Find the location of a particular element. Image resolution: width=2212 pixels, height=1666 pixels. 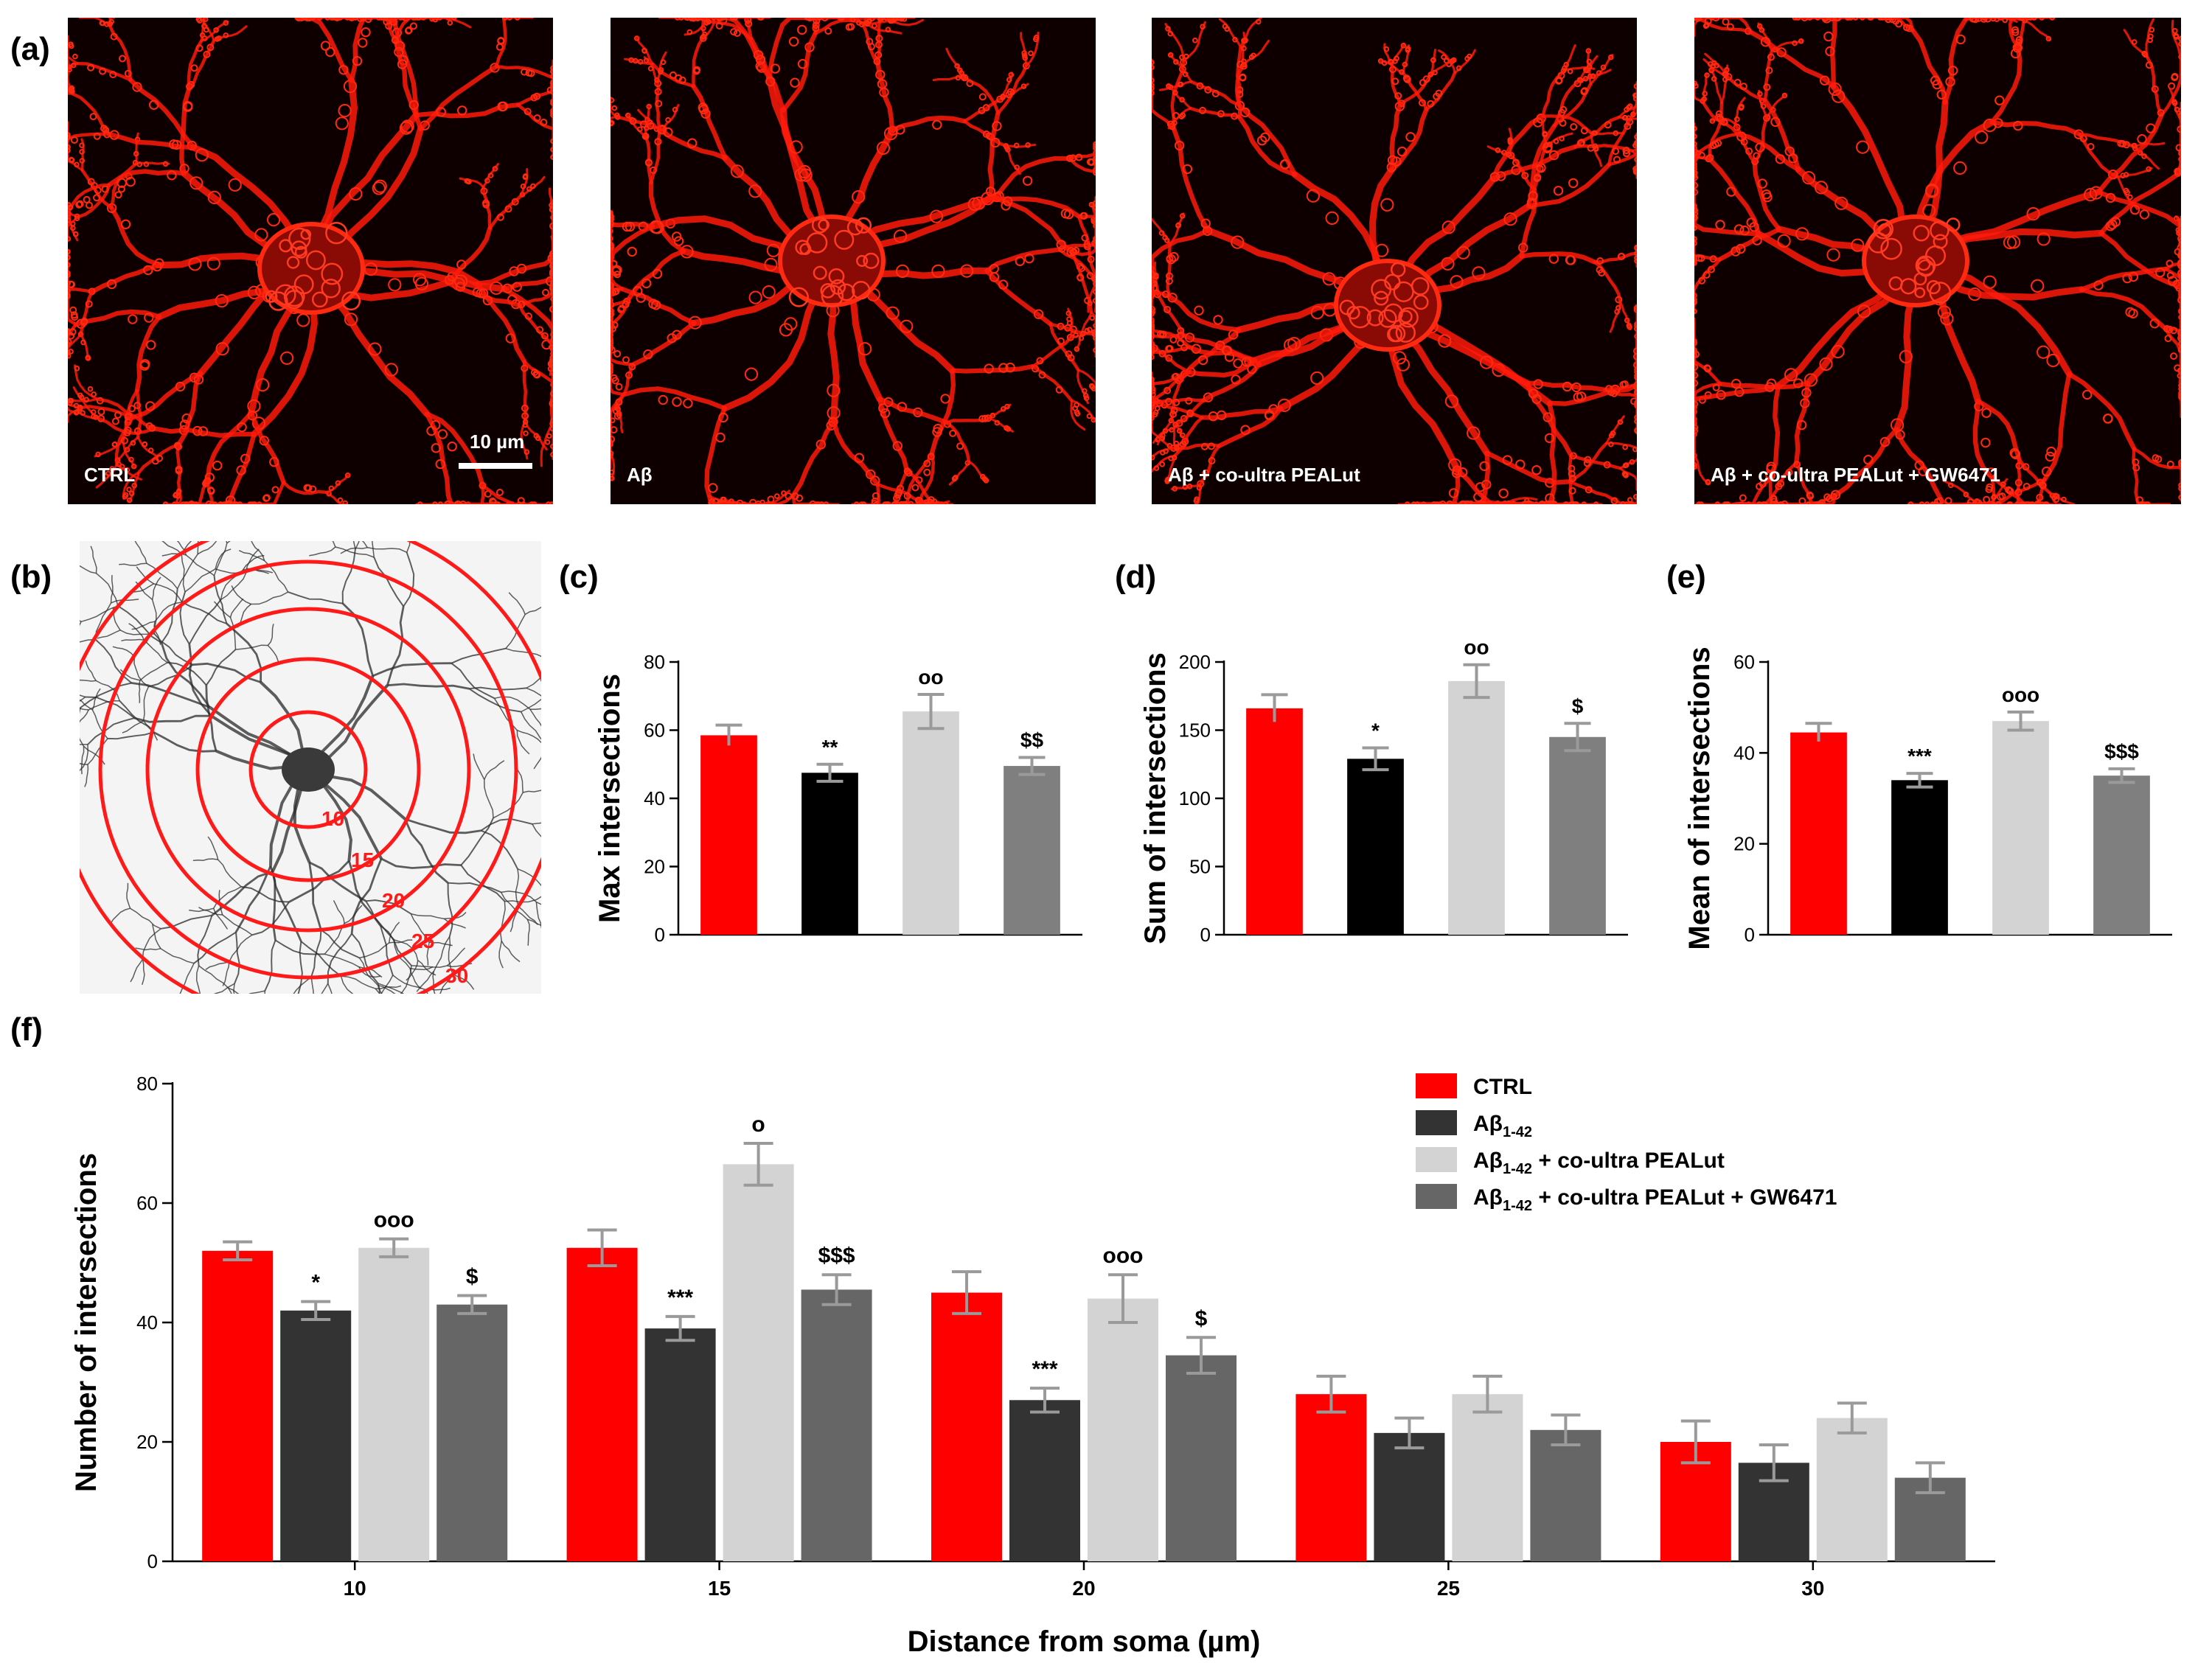

y-tick-label: 20 is located at coordinates (654, 867).